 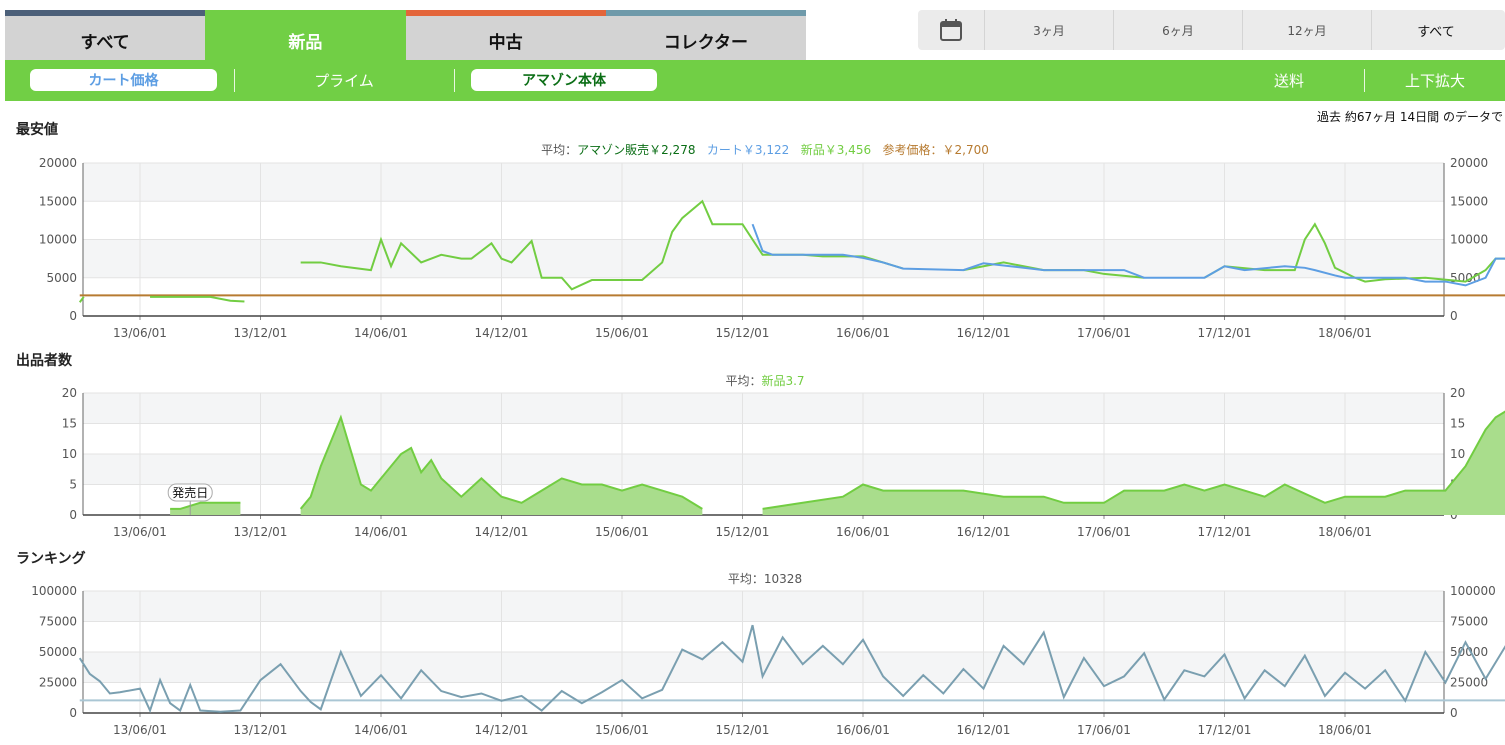 I want to click on y-tick-label-right: 20000, so click(x=1469, y=163).